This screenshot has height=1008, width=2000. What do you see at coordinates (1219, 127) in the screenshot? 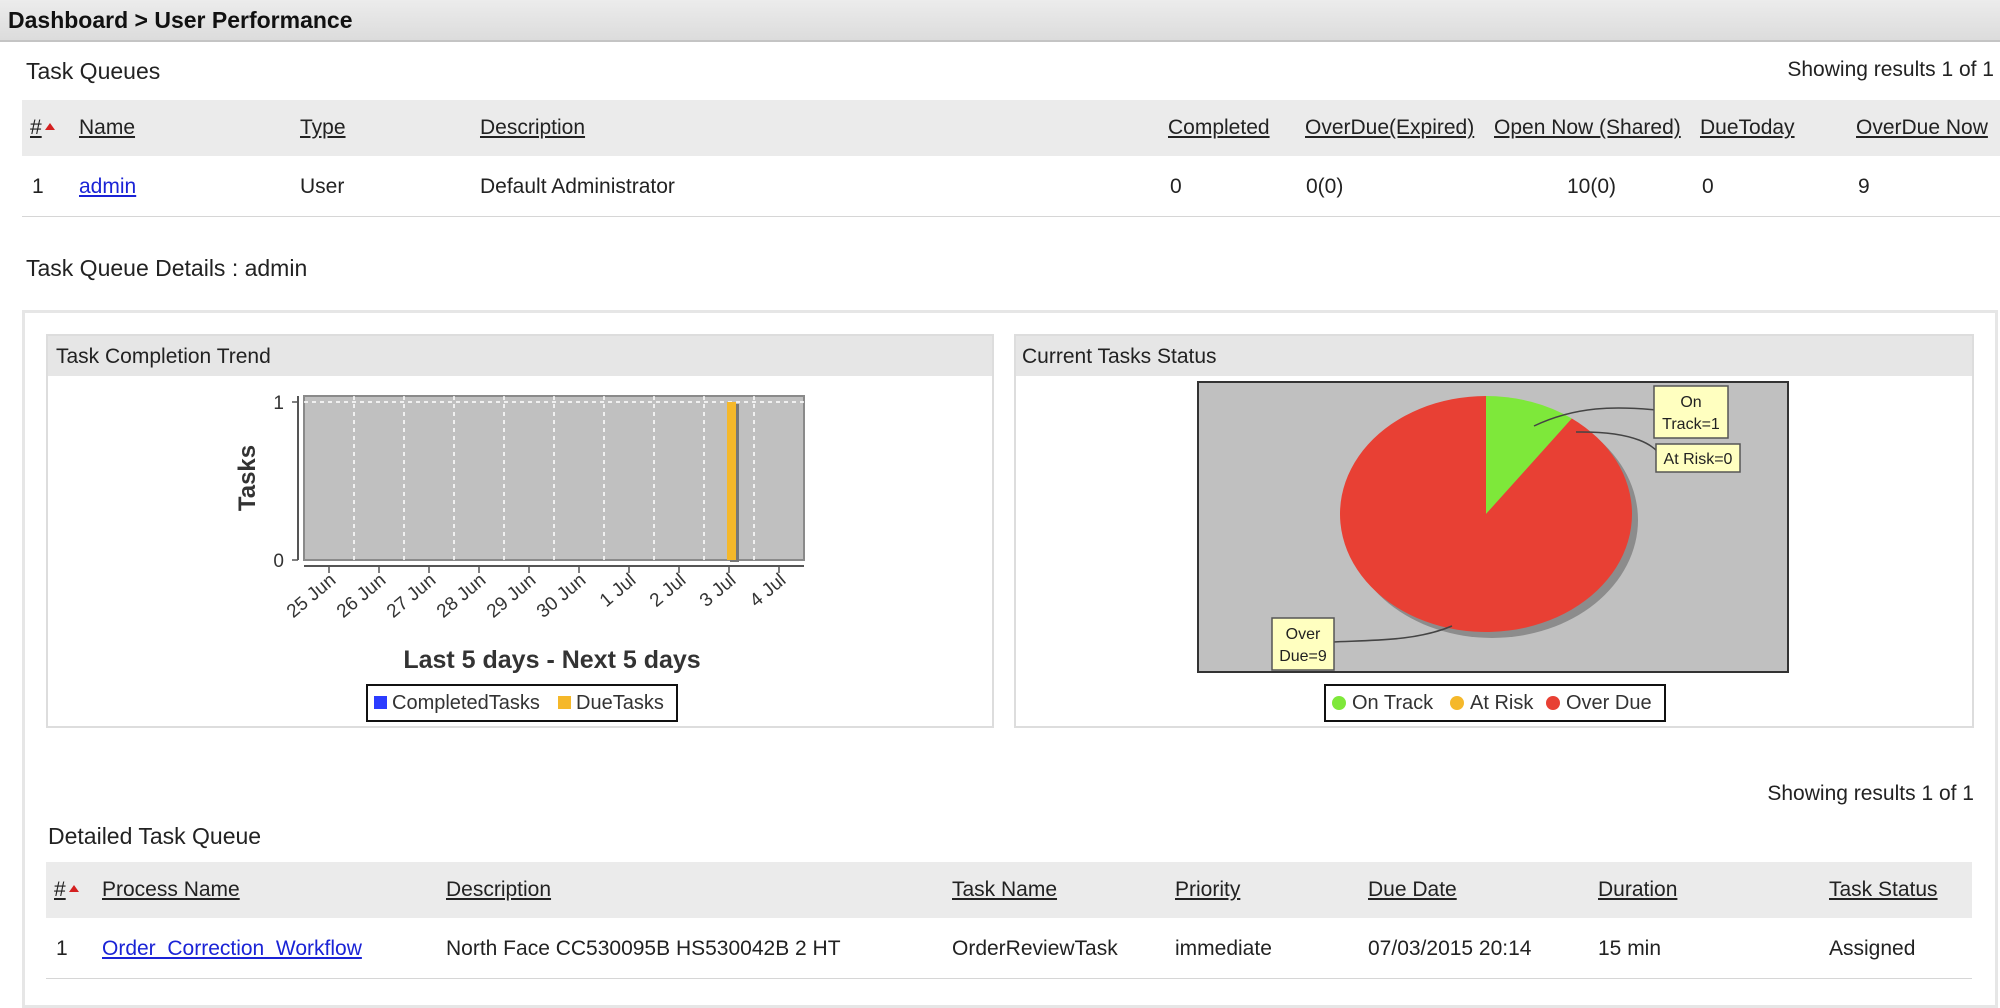
I see `column-header-completed: Completed` at bounding box center [1219, 127].